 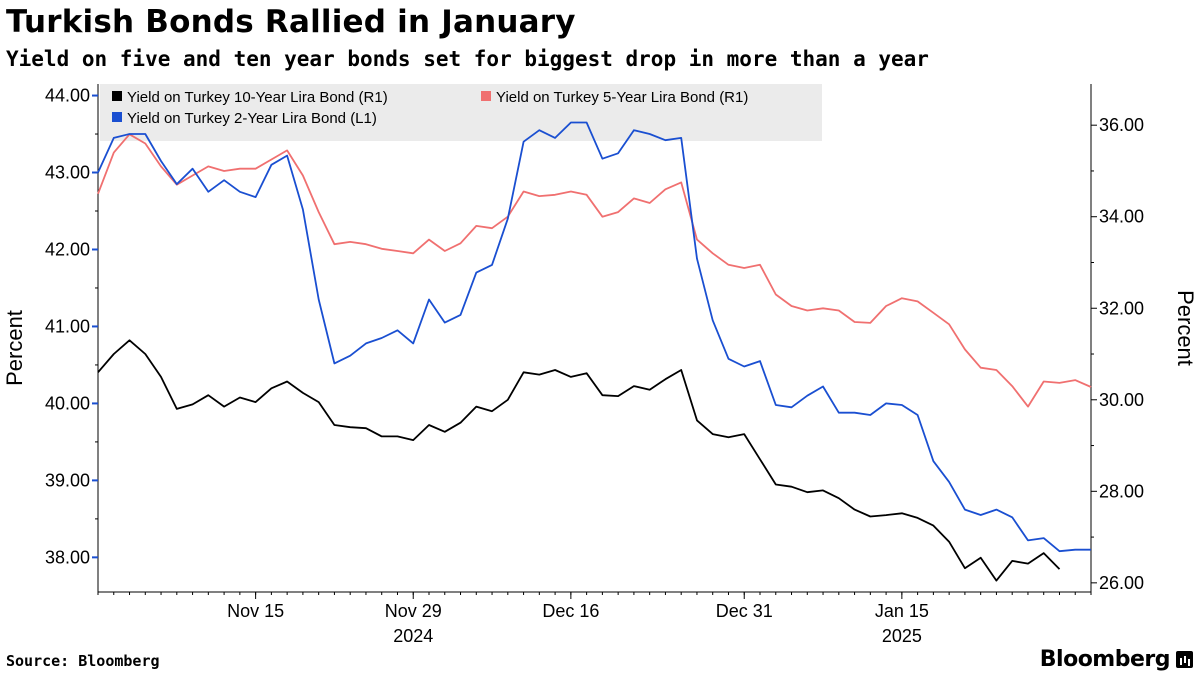 What do you see at coordinates (67, 96) in the screenshot?
I see `left-tick-label: 44.00` at bounding box center [67, 96].